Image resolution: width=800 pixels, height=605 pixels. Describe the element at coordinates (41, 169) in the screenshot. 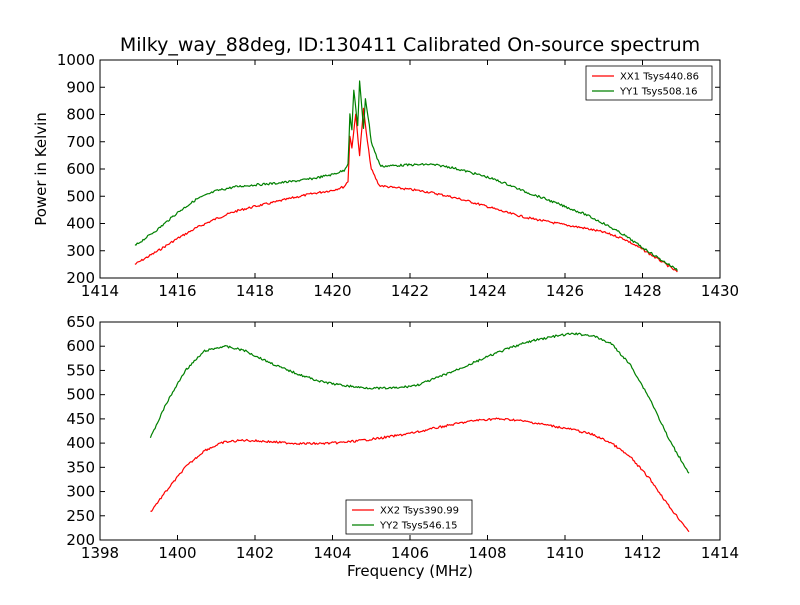

I see `y-axis-label: Power in Kelvin` at that location.